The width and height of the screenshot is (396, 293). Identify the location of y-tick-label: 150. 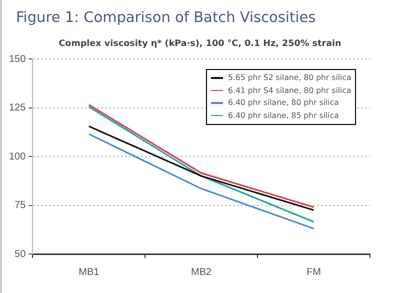
(17, 59).